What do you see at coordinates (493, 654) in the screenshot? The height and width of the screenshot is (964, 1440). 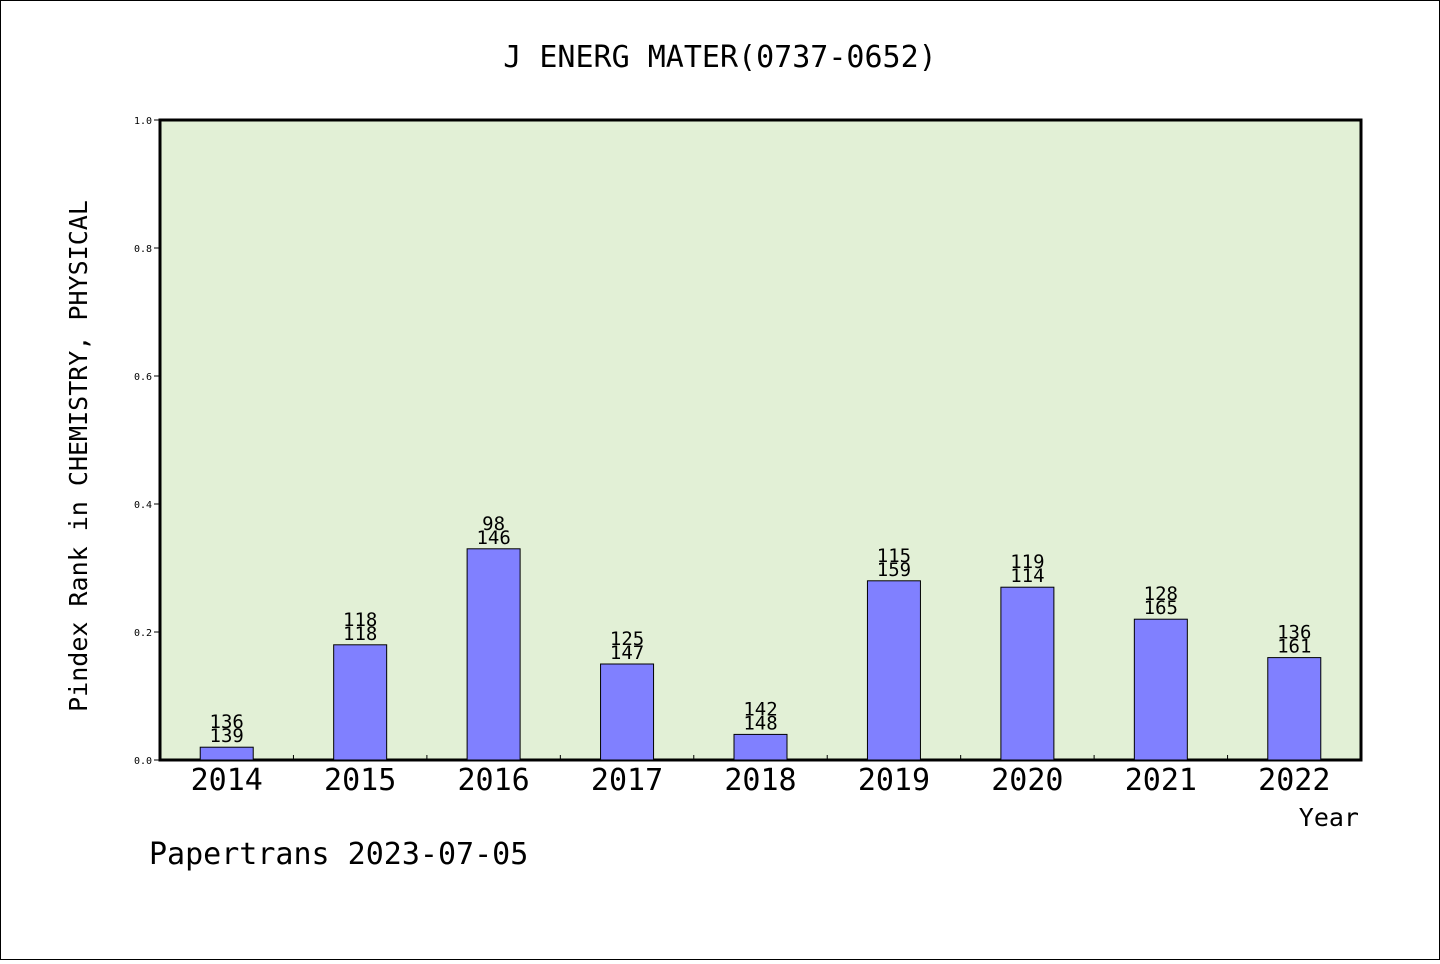 I see `bar-2016` at bounding box center [493, 654].